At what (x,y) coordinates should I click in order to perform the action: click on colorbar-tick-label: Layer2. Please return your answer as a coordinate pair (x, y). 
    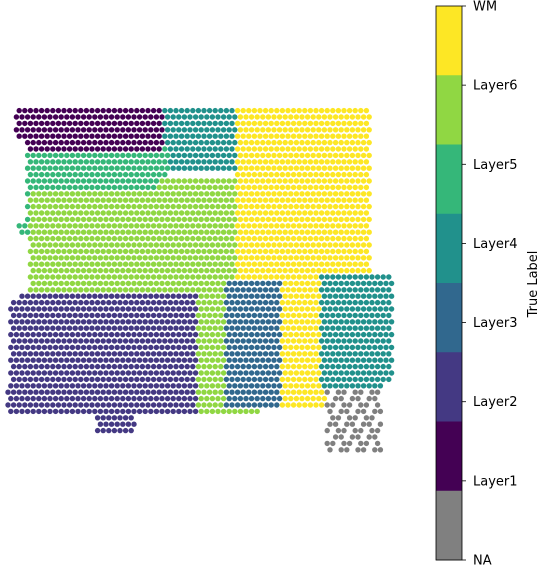
    Looking at the image, I should click on (495, 402).